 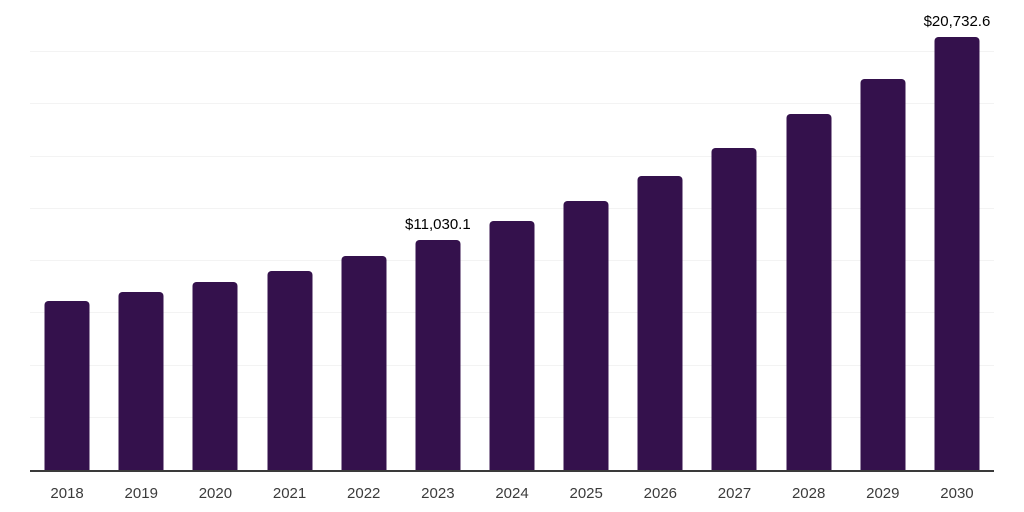 What do you see at coordinates (67, 493) in the screenshot?
I see `x-tick-label-2018: 2018` at bounding box center [67, 493].